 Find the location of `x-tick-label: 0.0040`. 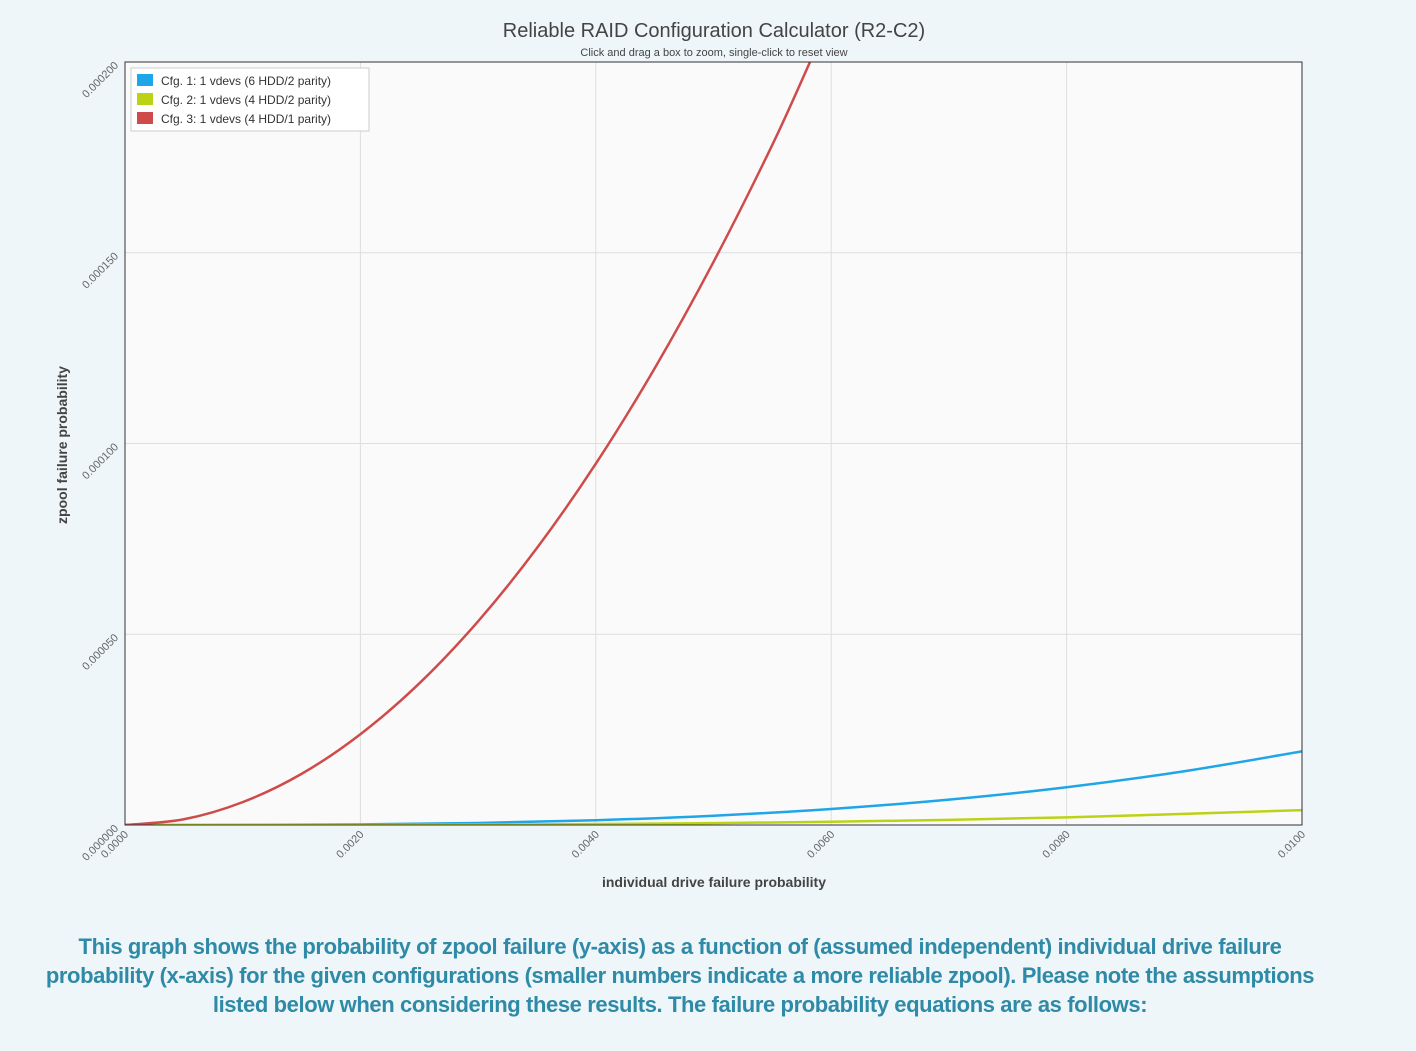

x-tick-label: 0.0040 is located at coordinates (586, 845).